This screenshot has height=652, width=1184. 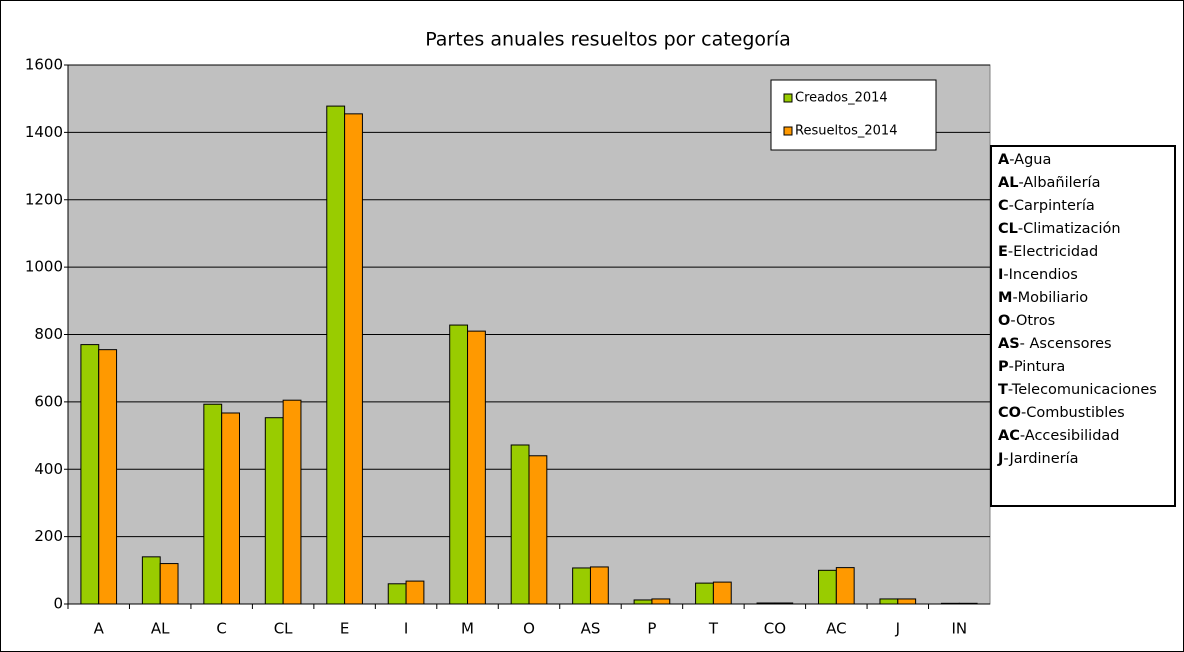 What do you see at coordinates (1008, 229) in the screenshot?
I see `key-code: CL` at bounding box center [1008, 229].